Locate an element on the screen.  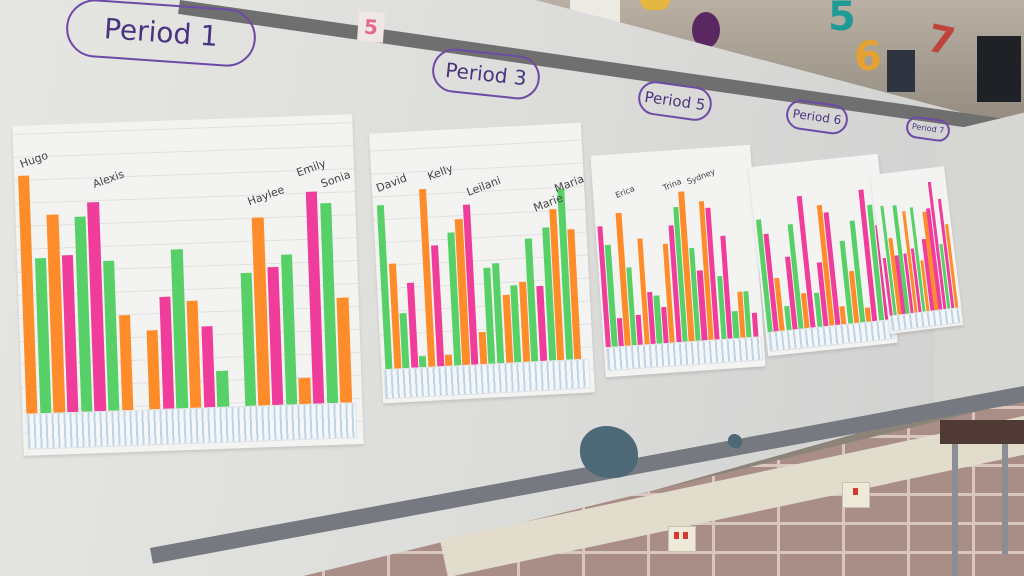
chart-paper-period-3: David Kelly Leilani Marie Maria is located at coordinates (482, 263).